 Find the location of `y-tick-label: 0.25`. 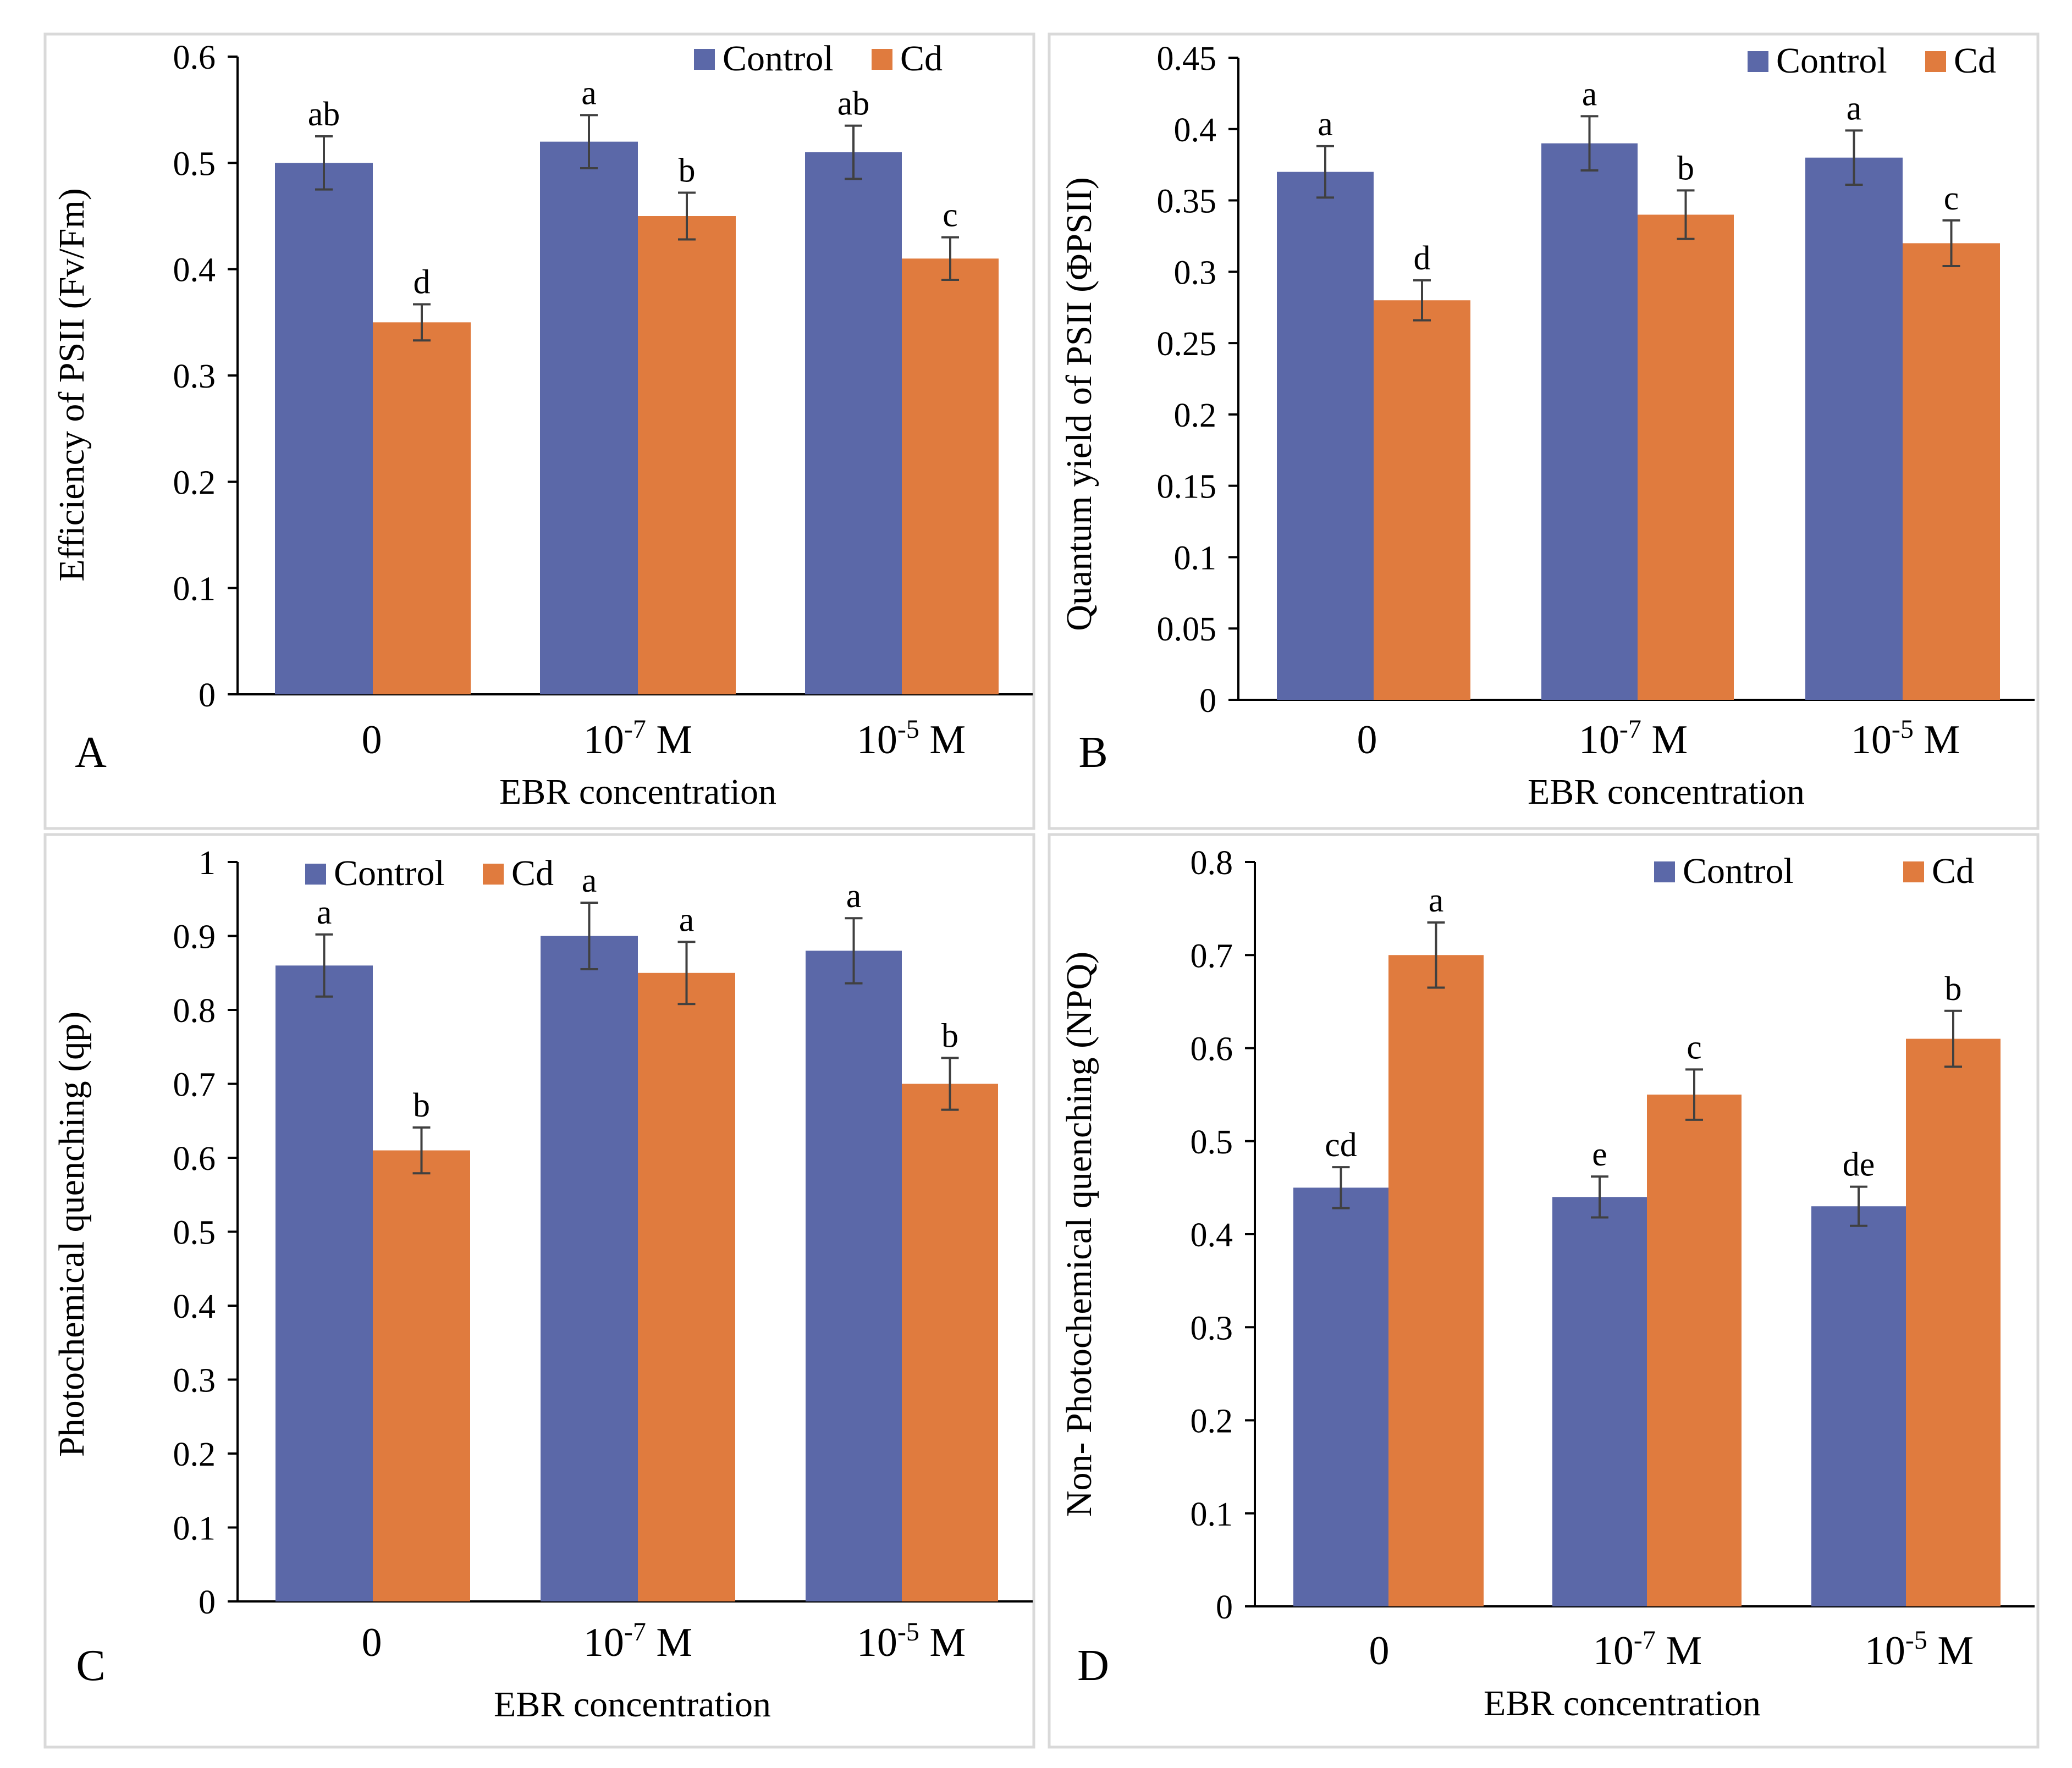

y-tick-label: 0.25 is located at coordinates (1187, 344).